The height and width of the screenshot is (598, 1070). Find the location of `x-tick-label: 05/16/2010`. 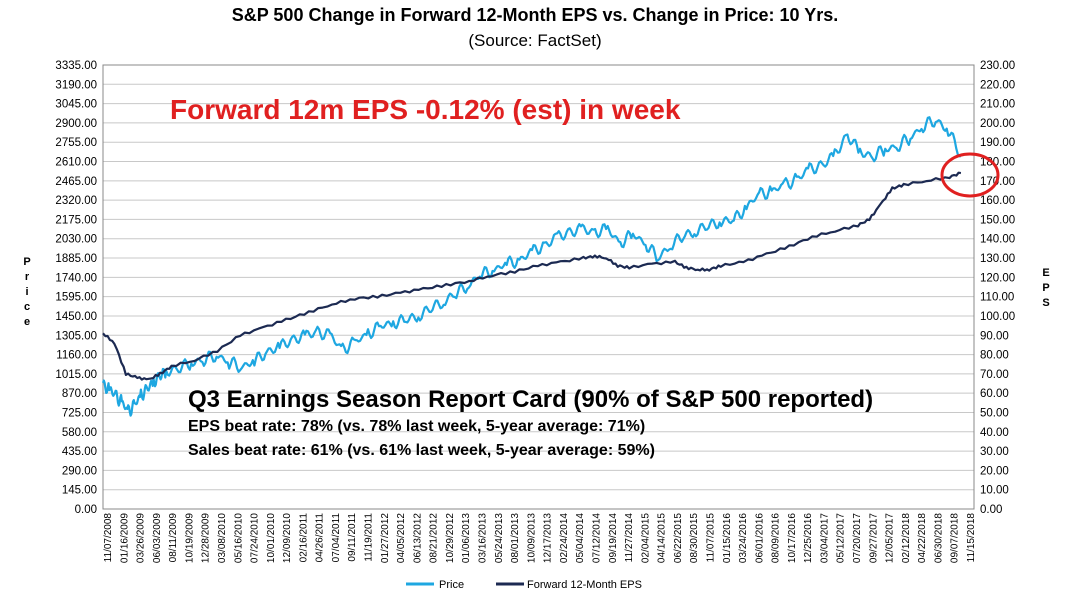

x-tick-label: 05/16/2010 is located at coordinates (238, 538).